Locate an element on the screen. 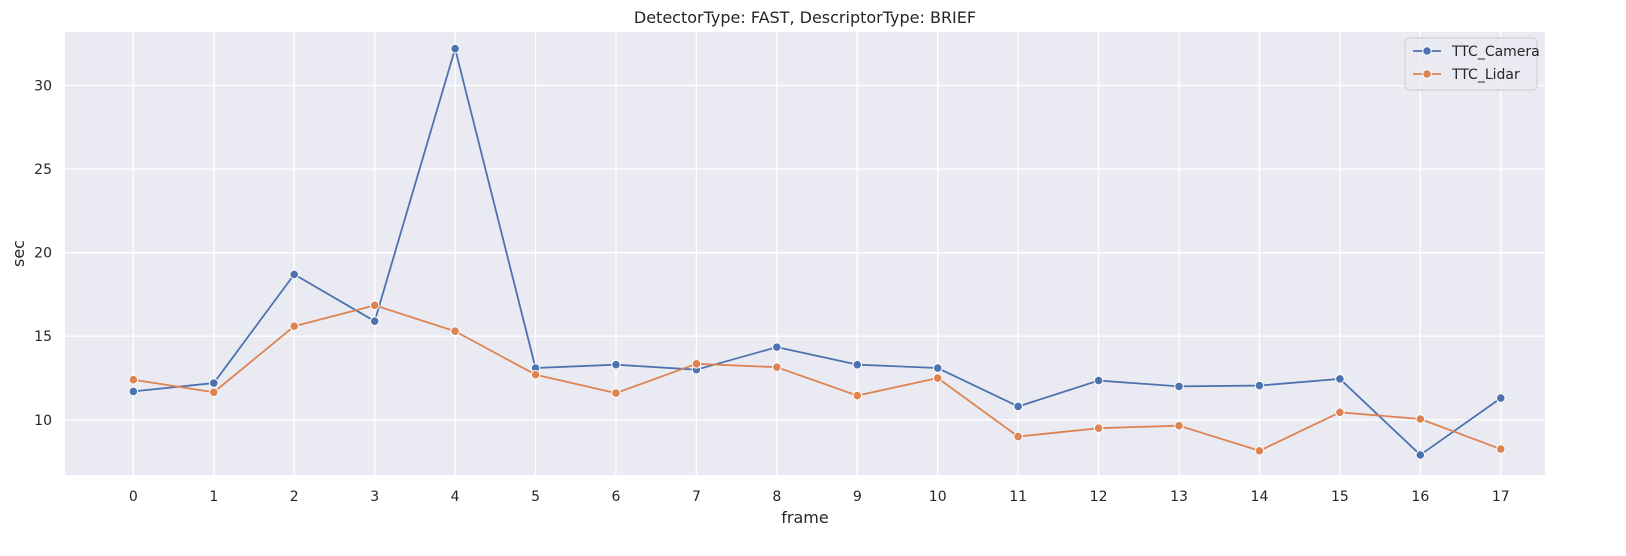 Image resolution: width=1626 pixels, height=556 pixels. legend: TTC_Camera TTC_Lidar is located at coordinates (1472, 64).